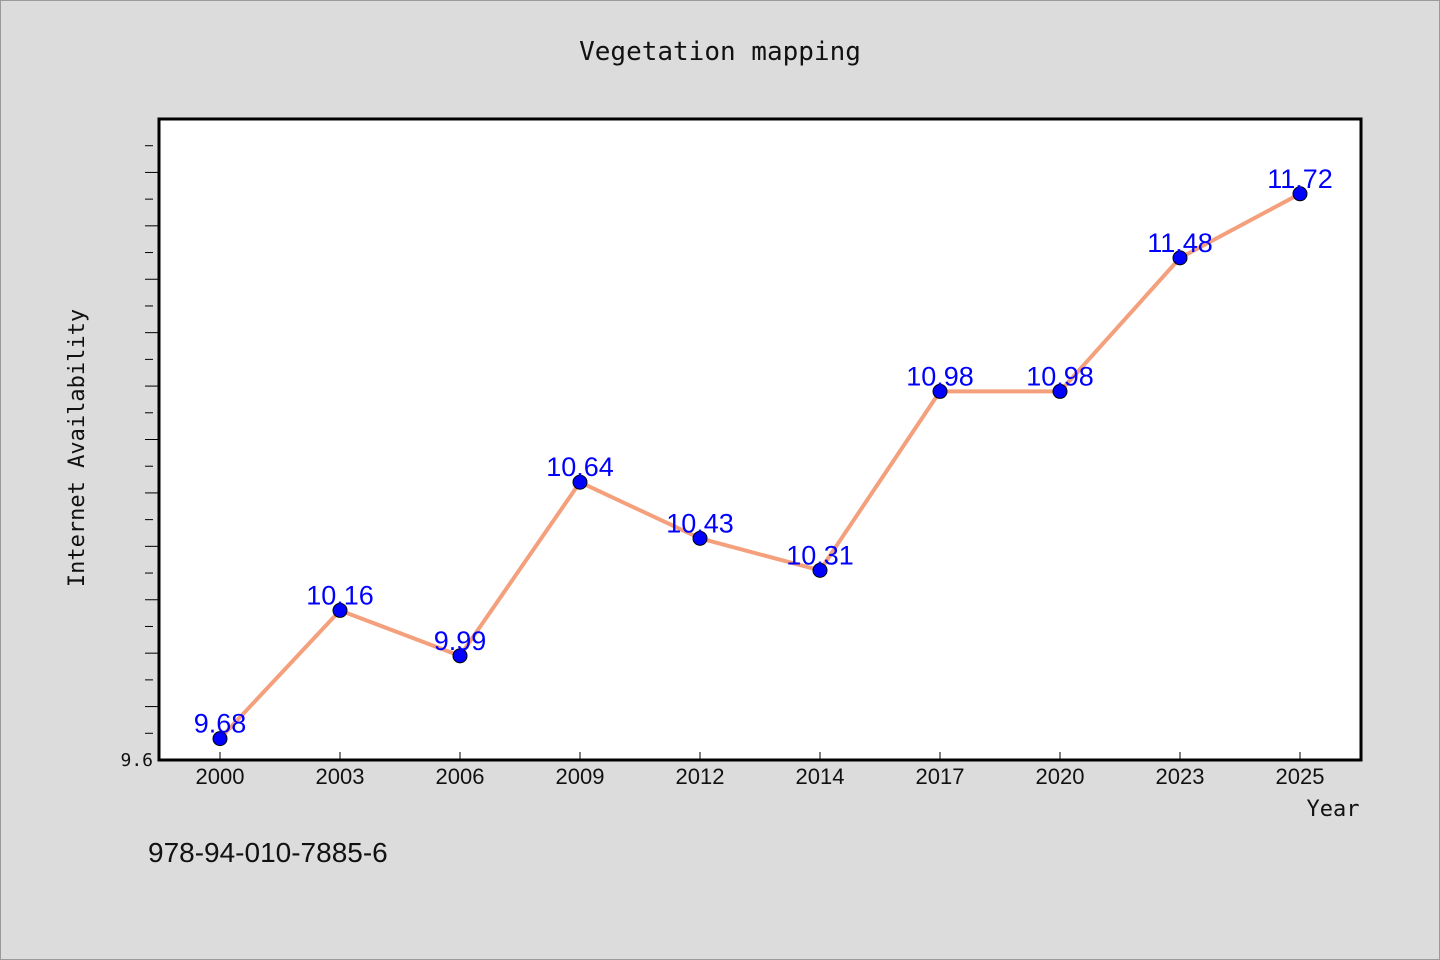 The height and width of the screenshot is (960, 1440). Describe the element at coordinates (1180, 243) in the screenshot. I see `data-label: 11.48` at that location.